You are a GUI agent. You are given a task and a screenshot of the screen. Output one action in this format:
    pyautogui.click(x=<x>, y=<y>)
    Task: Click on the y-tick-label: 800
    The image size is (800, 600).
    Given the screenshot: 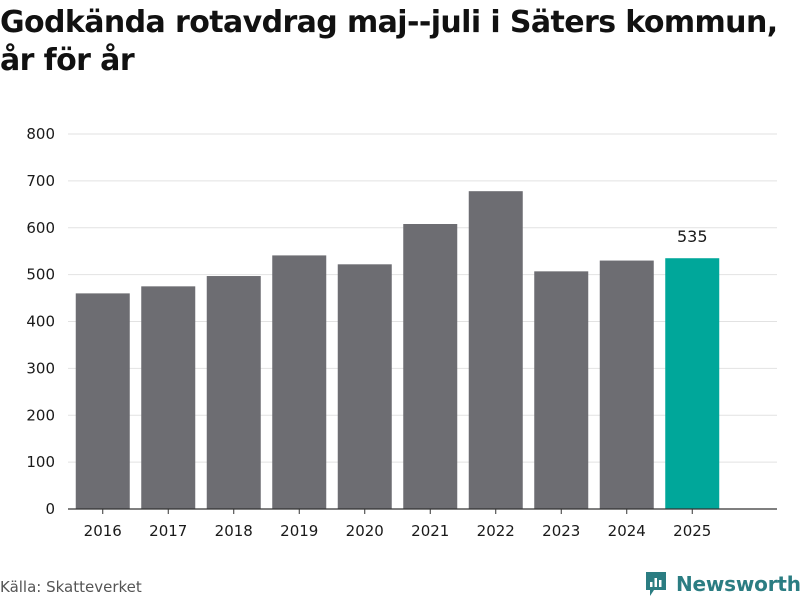 What is the action you would take?
    pyautogui.click(x=40, y=134)
    